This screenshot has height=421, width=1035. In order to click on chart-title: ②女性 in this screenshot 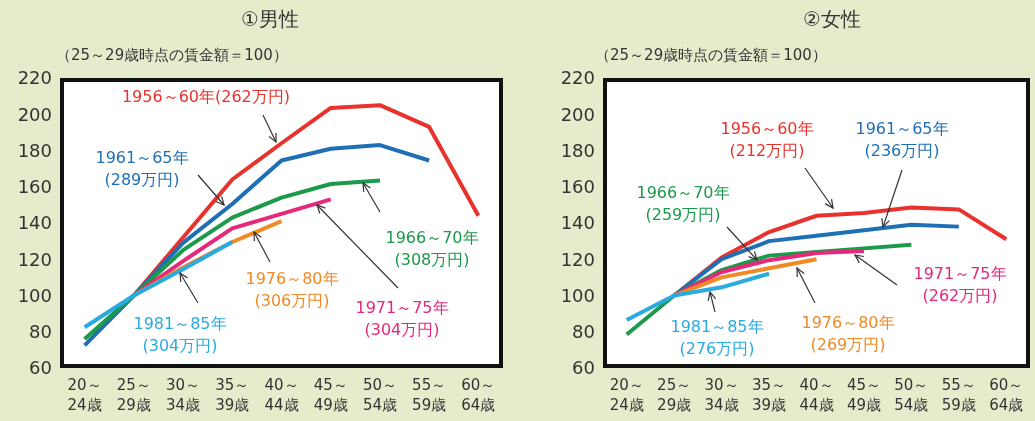, I will do `click(832, 19)`.